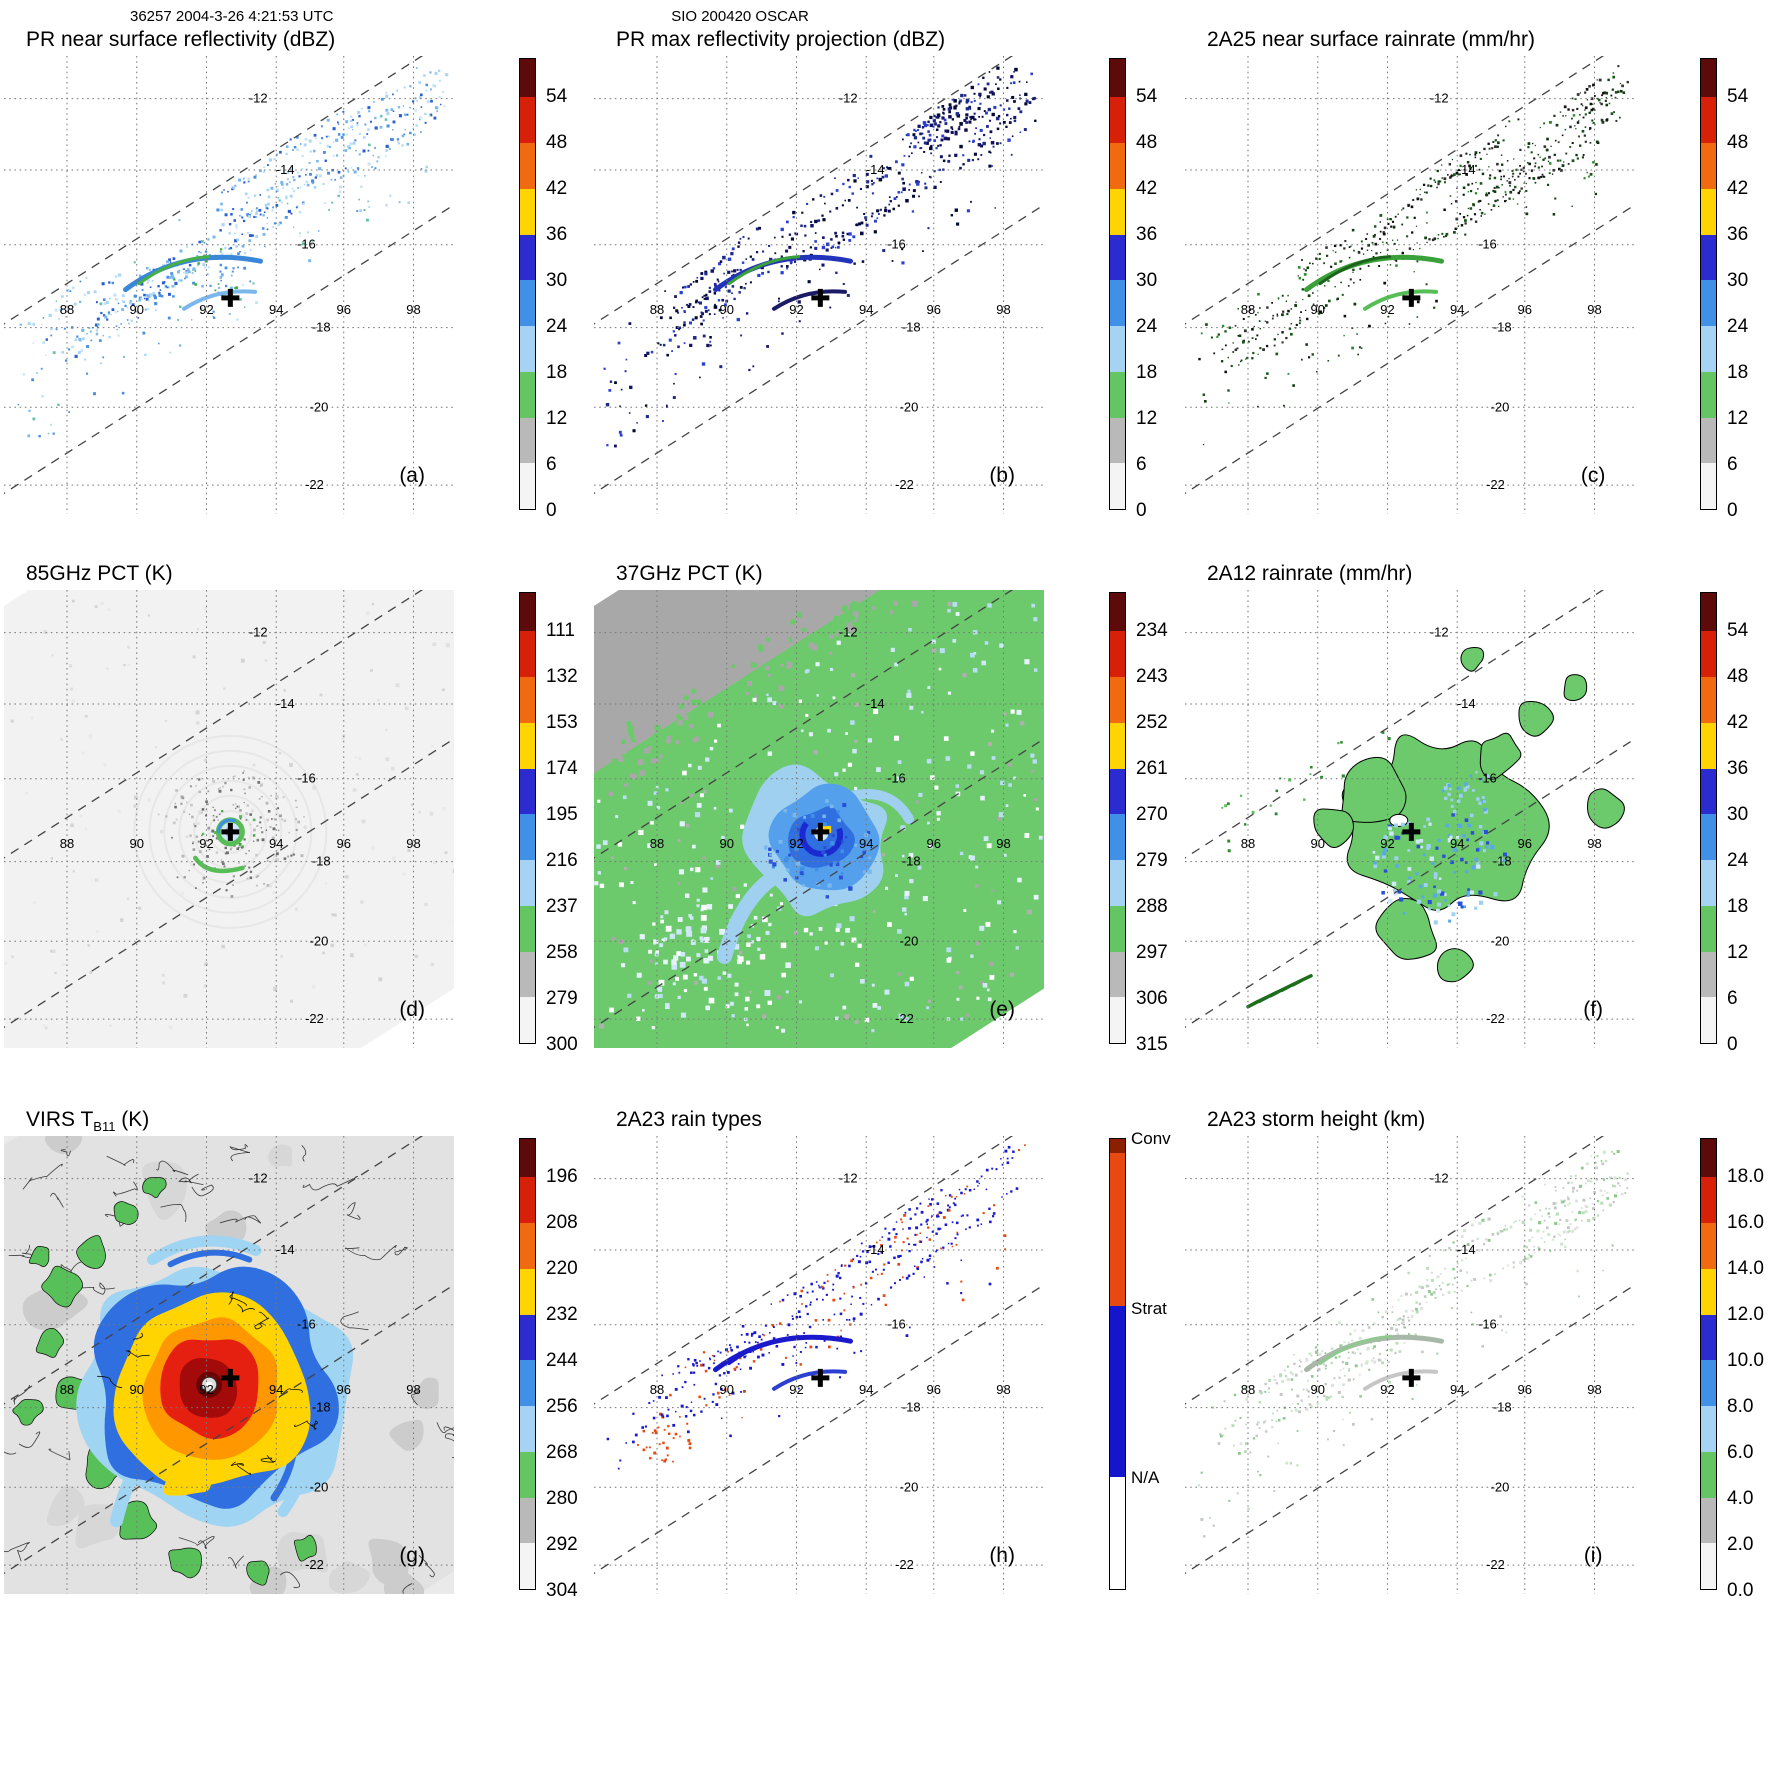  Describe the element at coordinates (1371, 39) in the screenshot. I see `panel-title-c: 2A25 near surface rainrate (mm/hr)` at that location.